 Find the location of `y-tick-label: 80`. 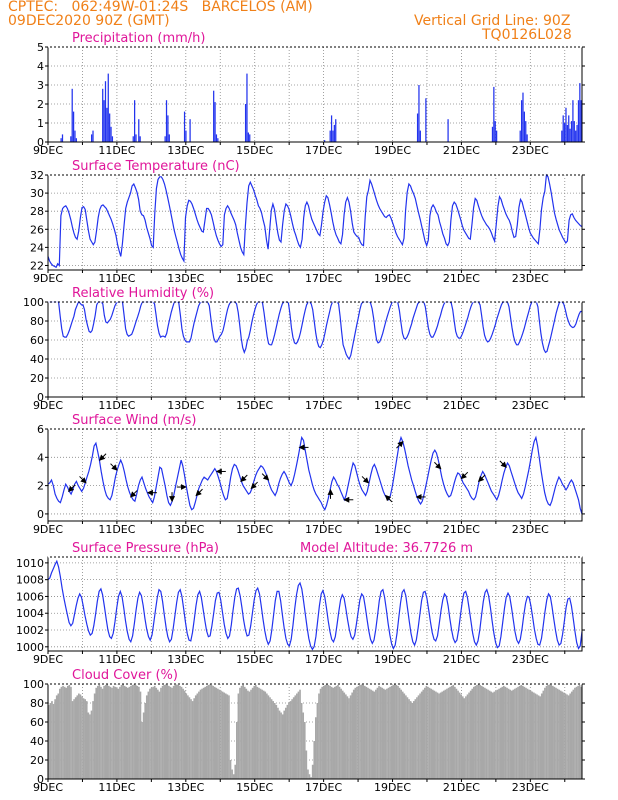

y-tick-label: 80 is located at coordinates (37, 321).